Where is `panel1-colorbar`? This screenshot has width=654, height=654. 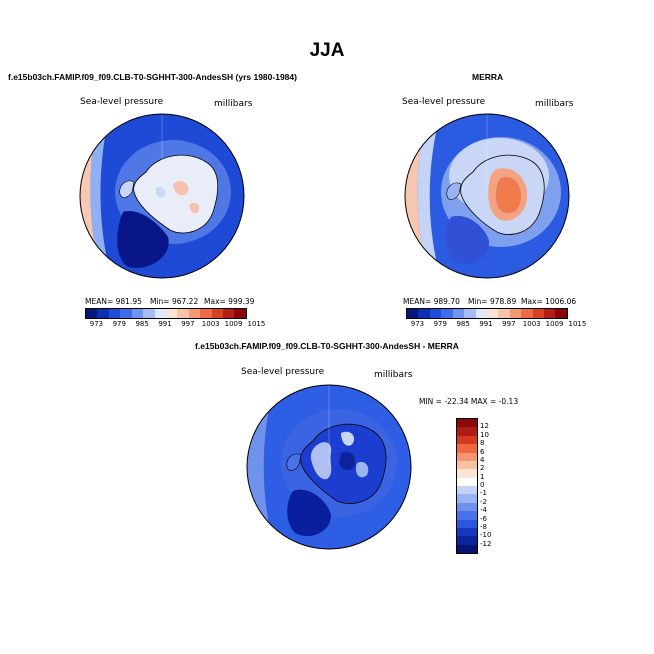 panel1-colorbar is located at coordinates (166, 313).